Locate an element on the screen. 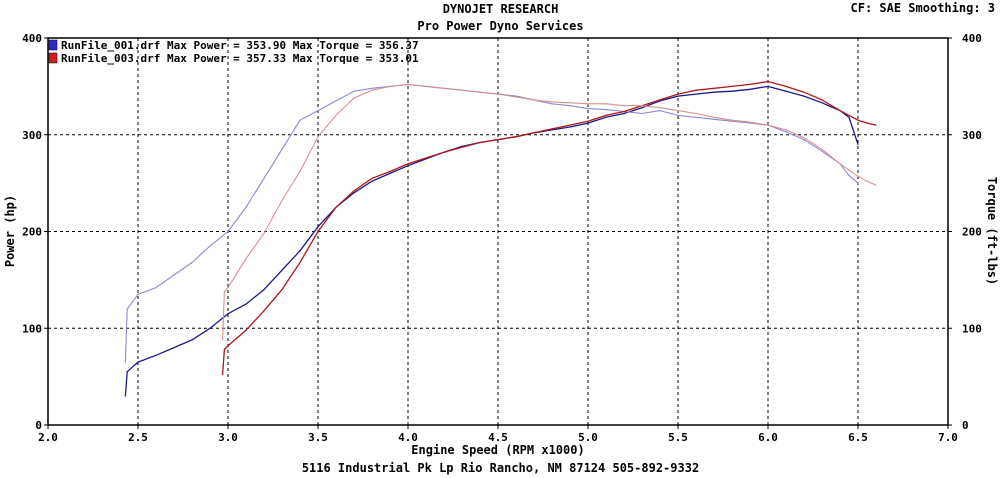 The image size is (1001, 478). x-tick-label: 4.5 is located at coordinates (498, 437).